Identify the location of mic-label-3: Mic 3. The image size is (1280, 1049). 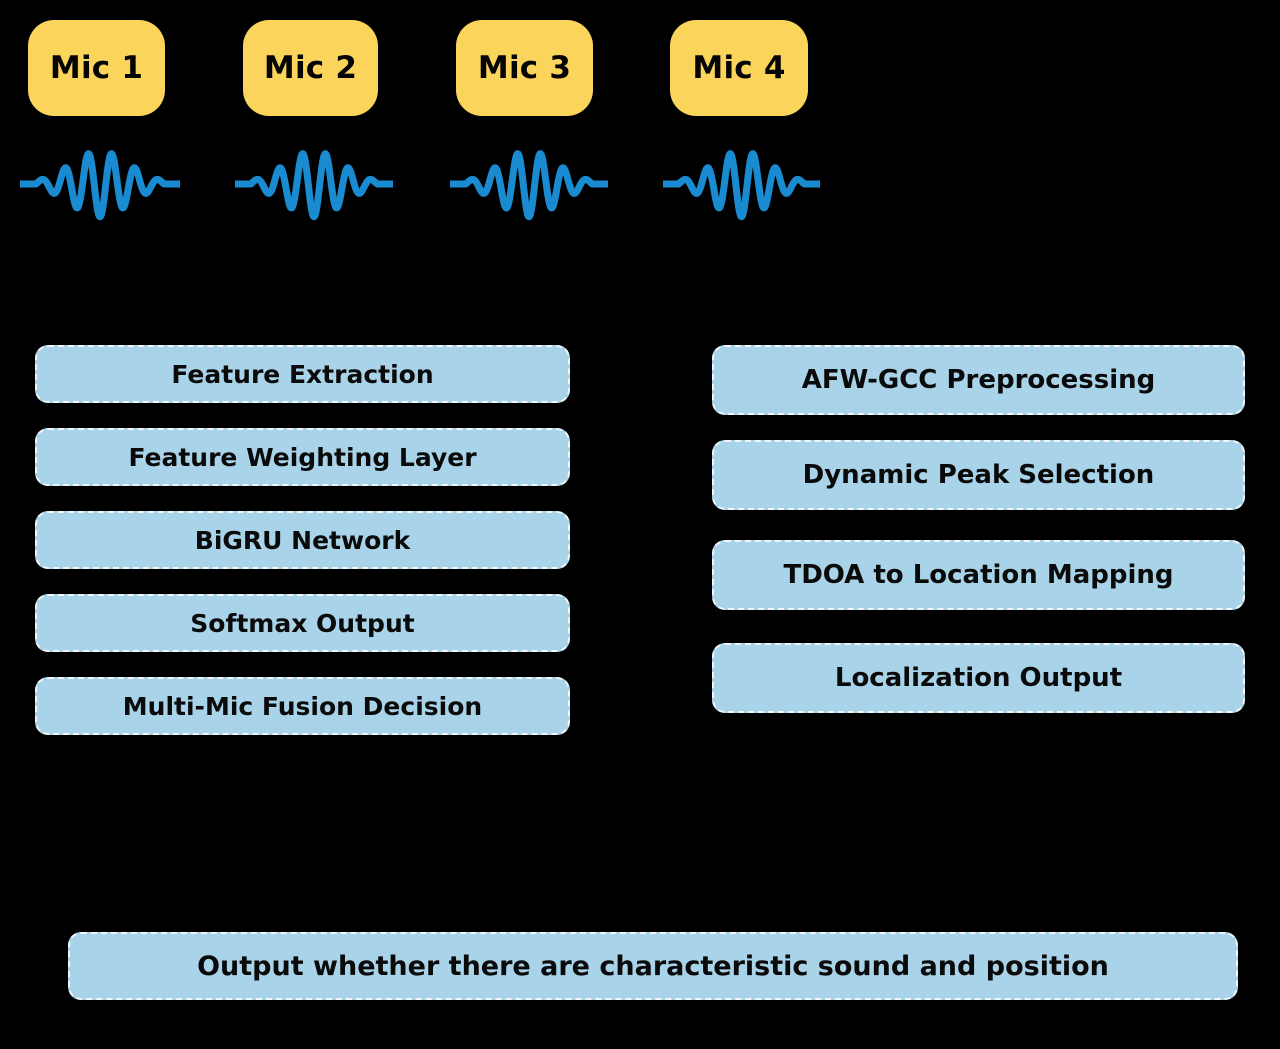
(524, 67).